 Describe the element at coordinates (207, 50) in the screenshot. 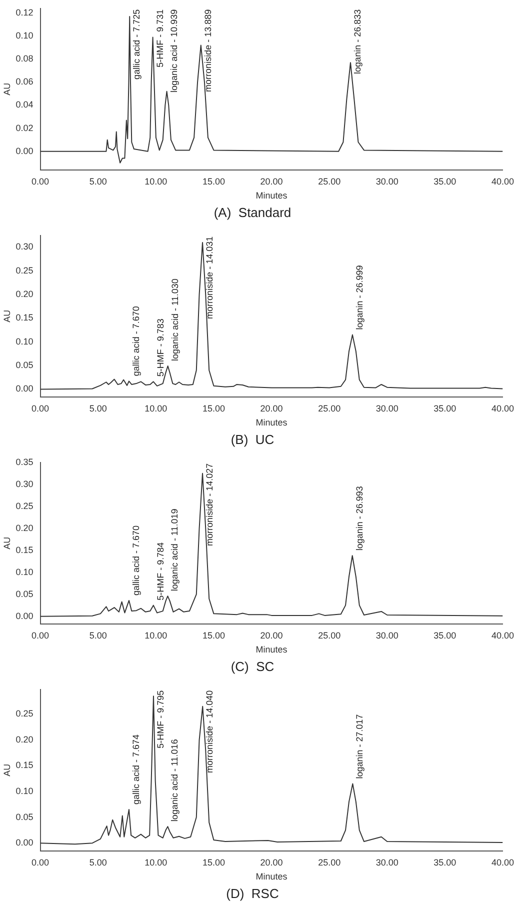

I see `annotation: morroniside - 13.889` at that location.